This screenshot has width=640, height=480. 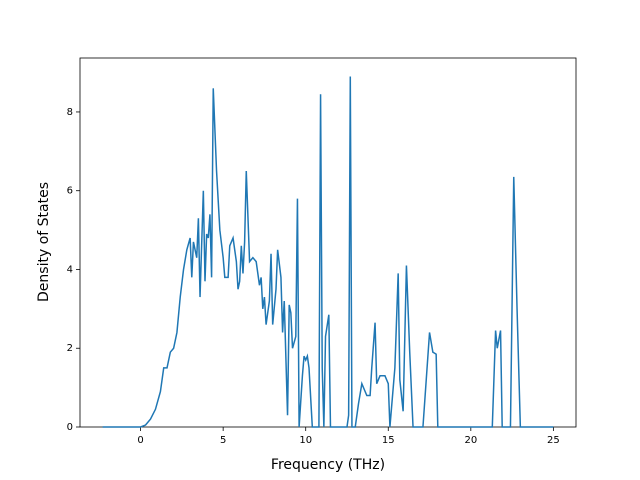 What do you see at coordinates (553, 440) in the screenshot?
I see `x-tick-label: 25` at bounding box center [553, 440].